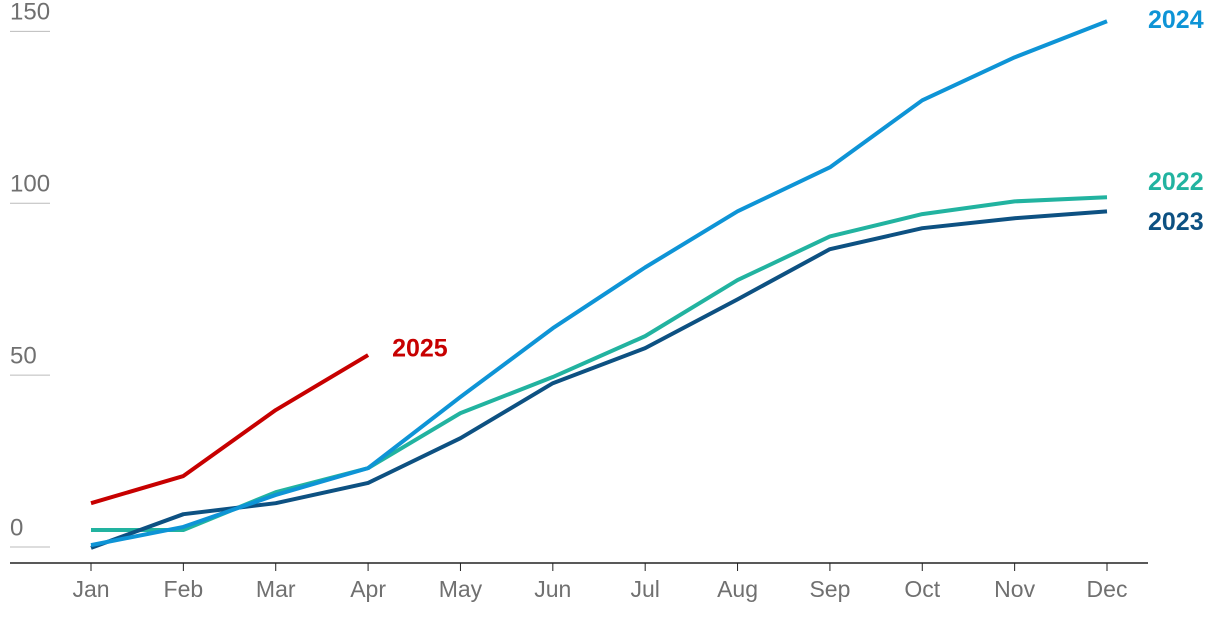 The width and height of the screenshot is (1220, 620). What do you see at coordinates (90, 589) in the screenshot?
I see `x-tick-label: Jan` at bounding box center [90, 589].